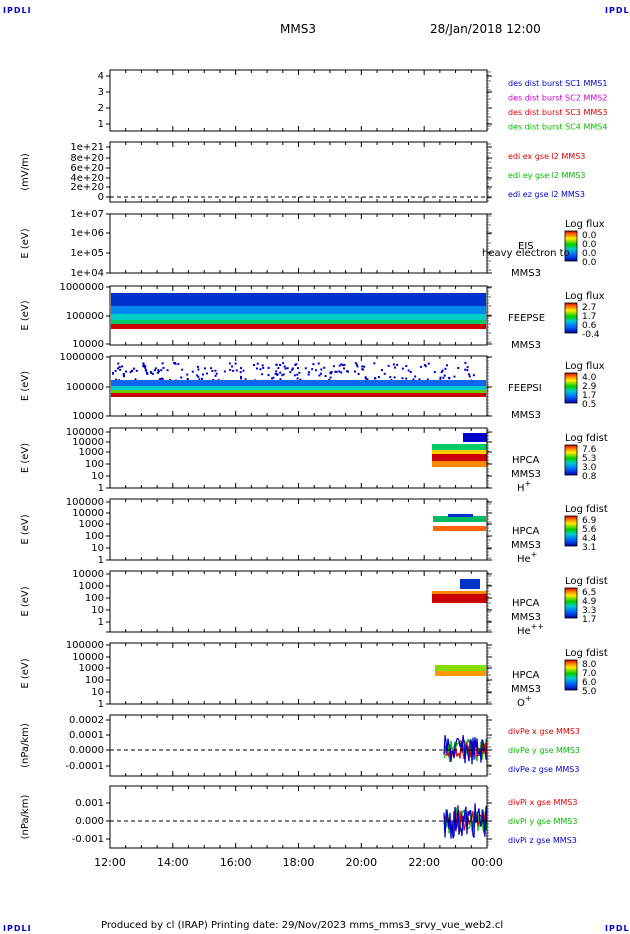 This screenshot has width=630, height=934. I want to click on ylabel-p6: E (eV), so click(25, 458).